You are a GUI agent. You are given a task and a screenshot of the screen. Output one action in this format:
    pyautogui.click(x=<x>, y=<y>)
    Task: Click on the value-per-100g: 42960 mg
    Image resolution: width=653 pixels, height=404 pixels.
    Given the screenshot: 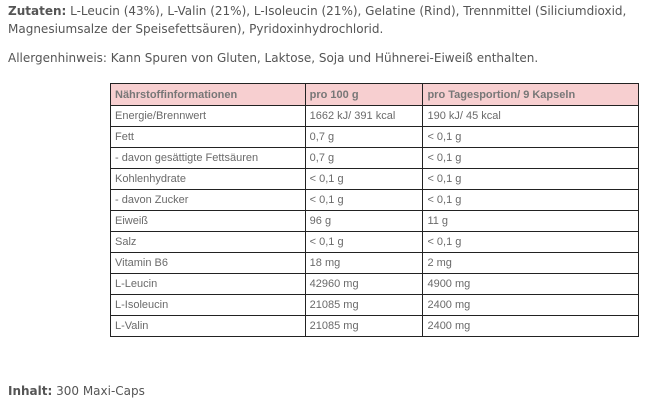 What is the action you would take?
    pyautogui.click(x=364, y=284)
    